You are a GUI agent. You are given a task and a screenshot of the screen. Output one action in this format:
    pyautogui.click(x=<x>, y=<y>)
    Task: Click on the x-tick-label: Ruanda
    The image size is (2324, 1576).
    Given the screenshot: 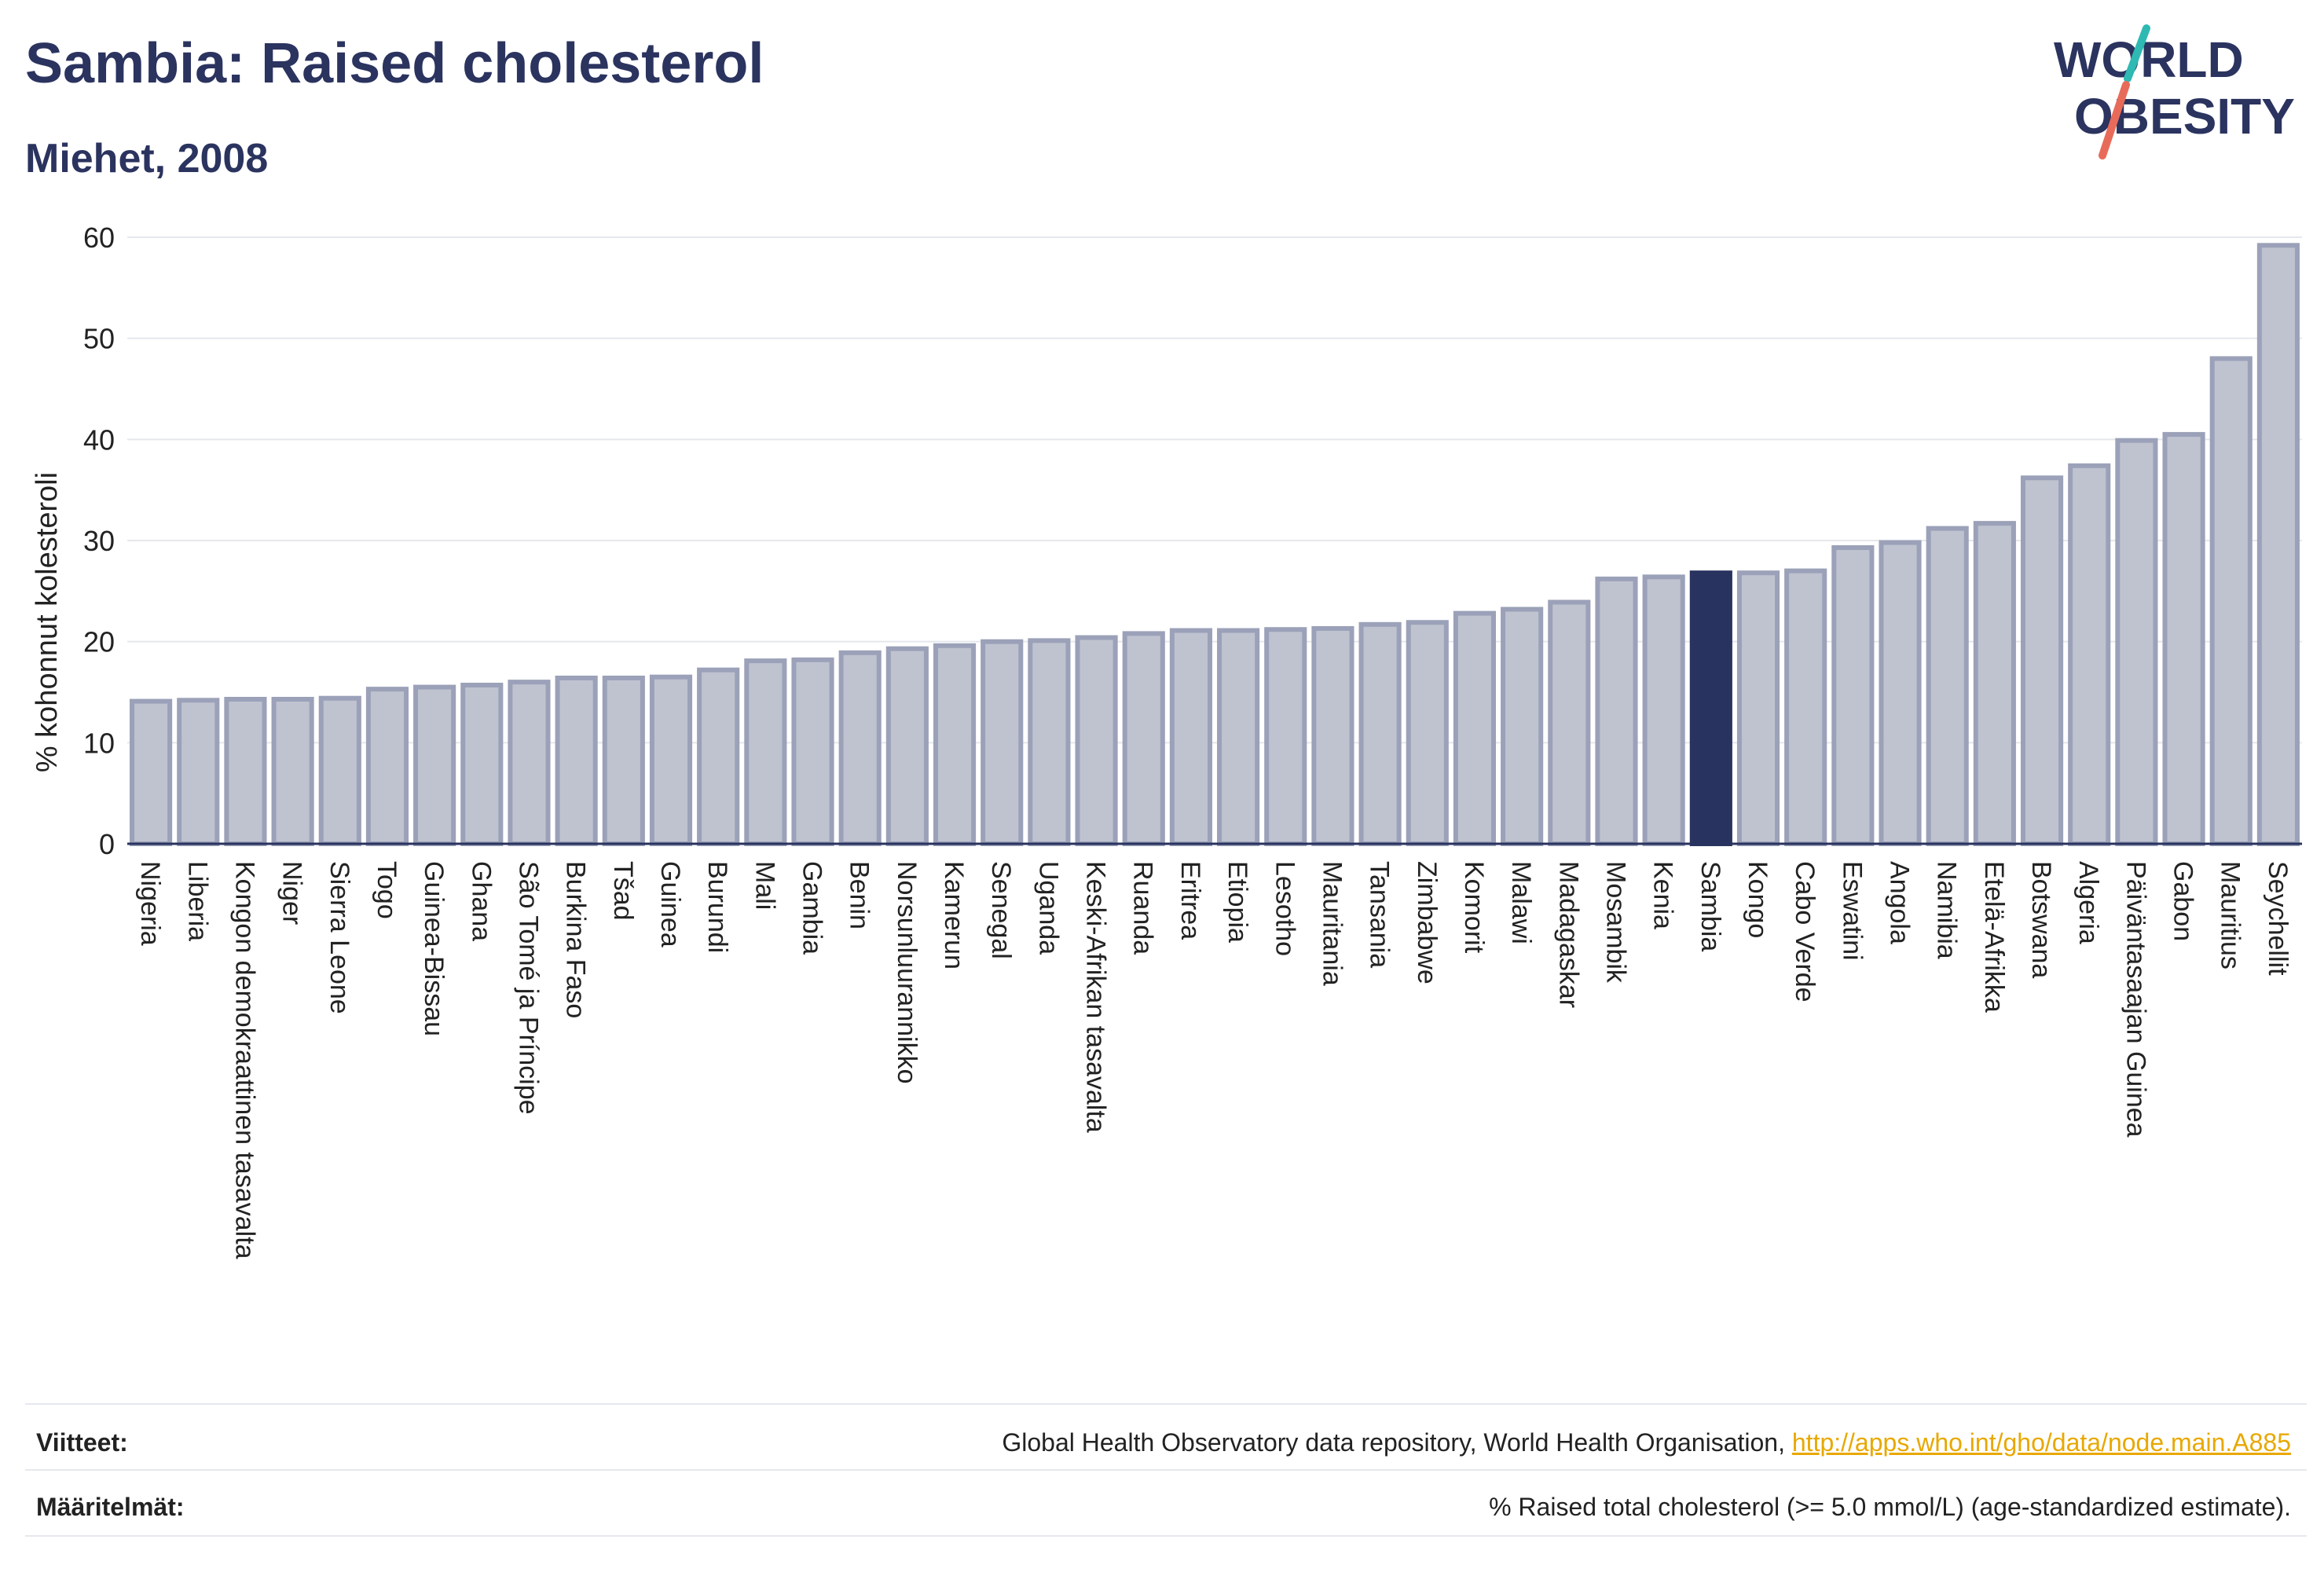 What is the action you would take?
    pyautogui.click(x=1143, y=908)
    